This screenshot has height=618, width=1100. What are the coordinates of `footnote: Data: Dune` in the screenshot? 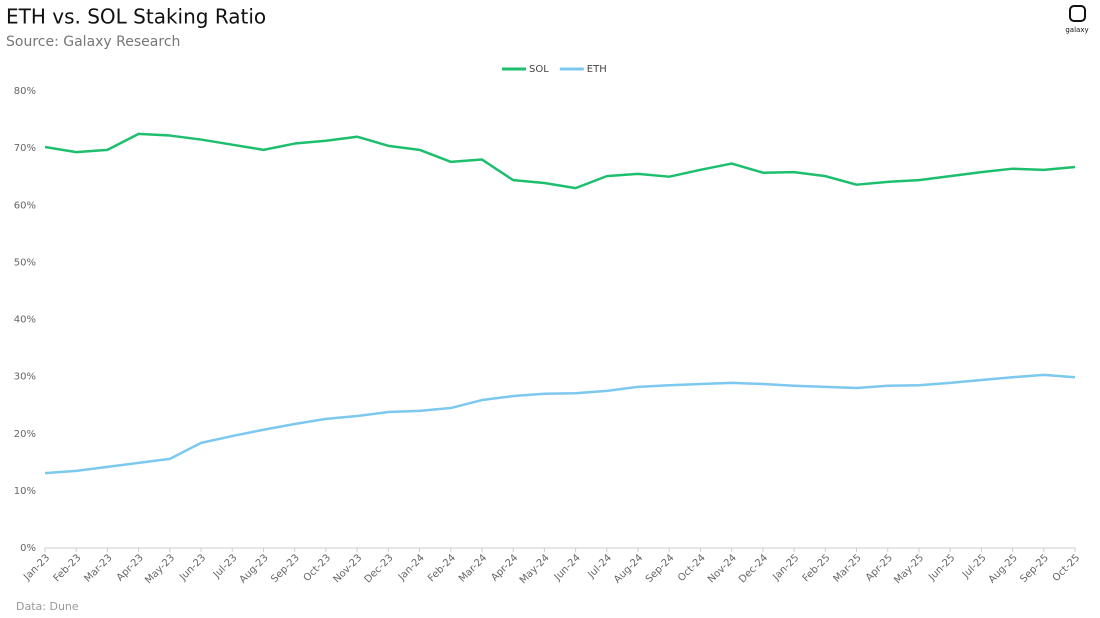 It's located at (47, 606).